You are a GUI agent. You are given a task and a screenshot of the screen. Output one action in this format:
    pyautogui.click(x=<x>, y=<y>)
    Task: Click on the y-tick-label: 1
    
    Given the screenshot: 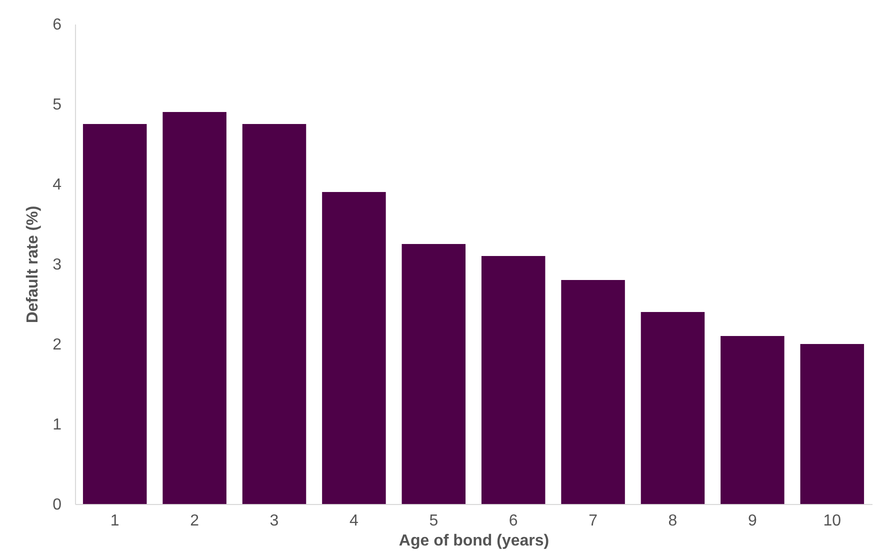 What is the action you would take?
    pyautogui.click(x=57, y=425)
    